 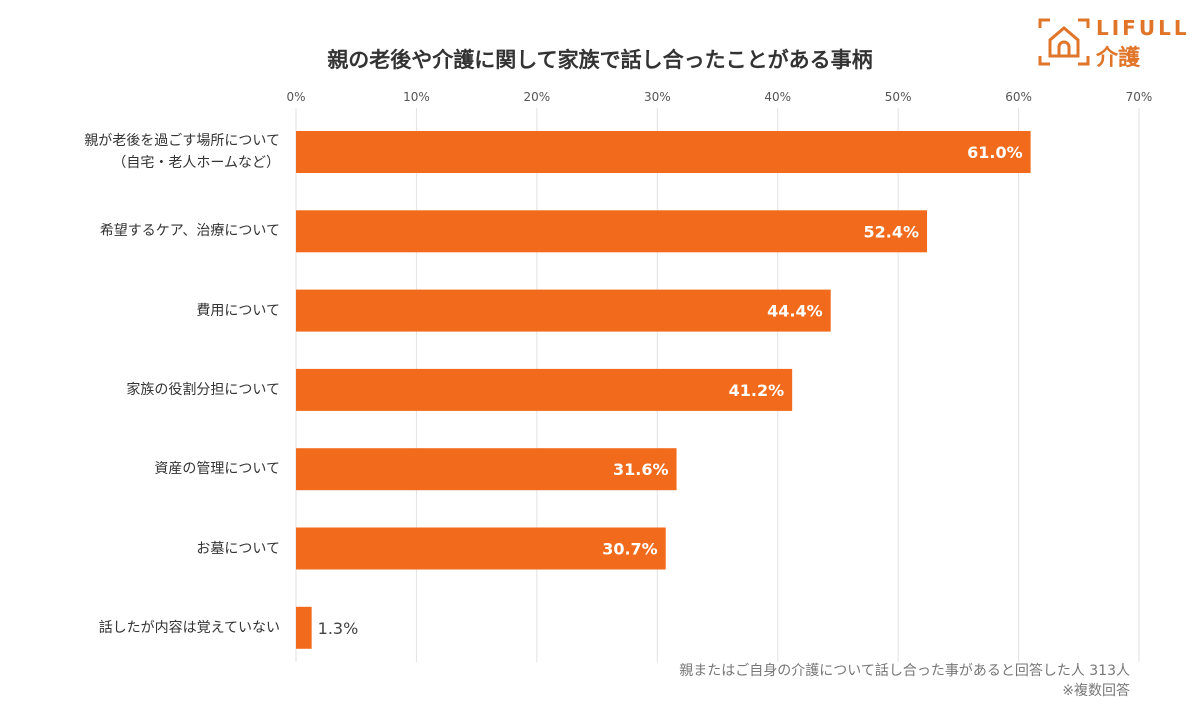 What do you see at coordinates (238, 310) in the screenshot?
I see `category-label: 費用について` at bounding box center [238, 310].